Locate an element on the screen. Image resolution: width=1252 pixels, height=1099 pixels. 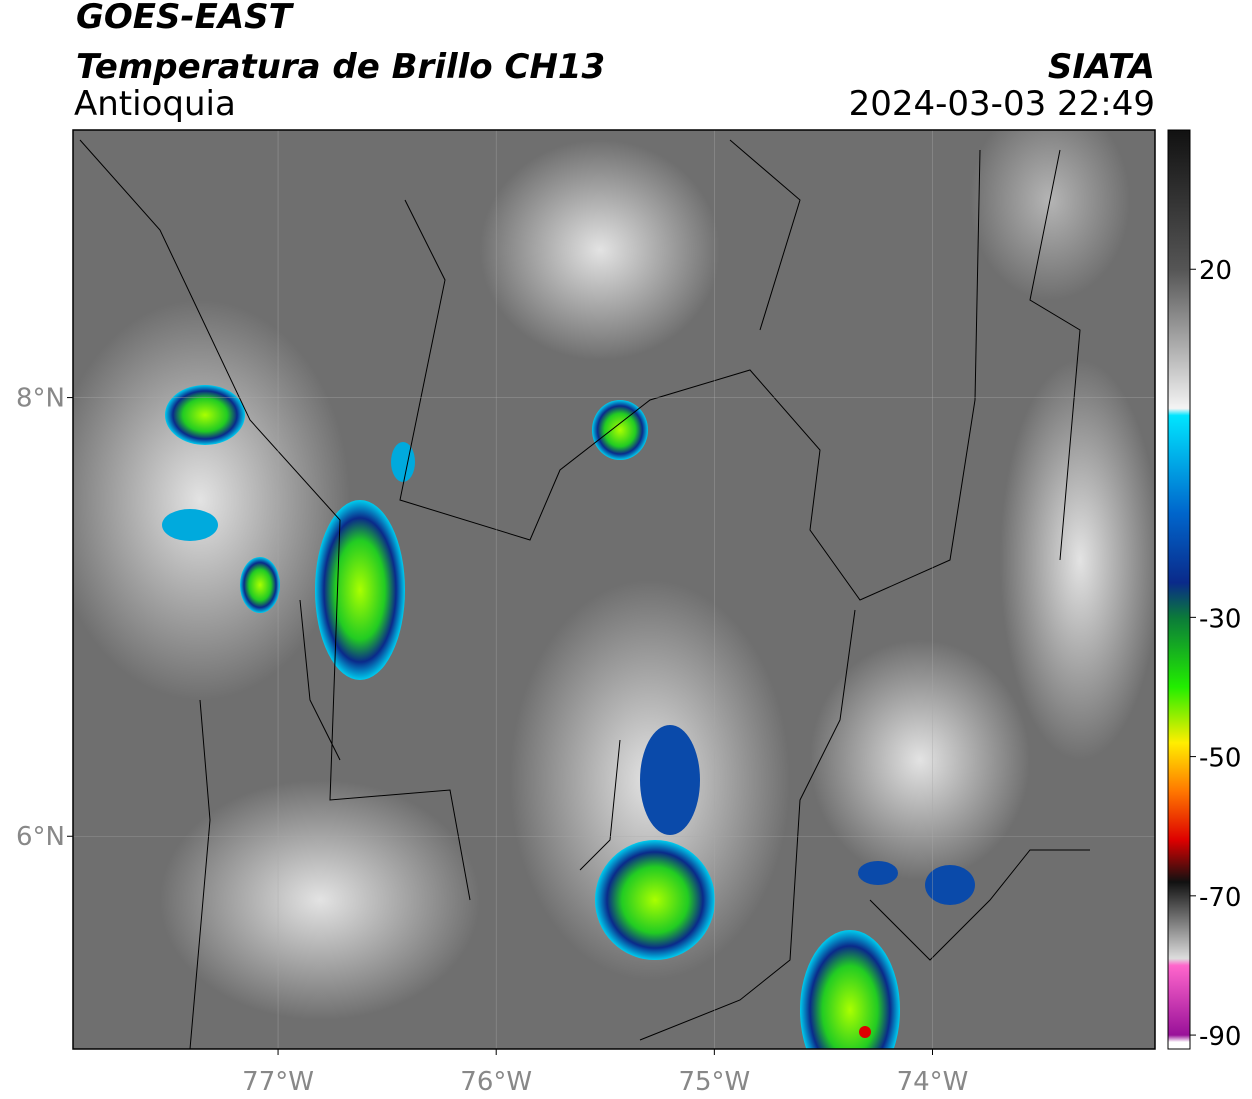
subtitle: Temperatura de Brillo CH13 is located at coordinates (340, 67).